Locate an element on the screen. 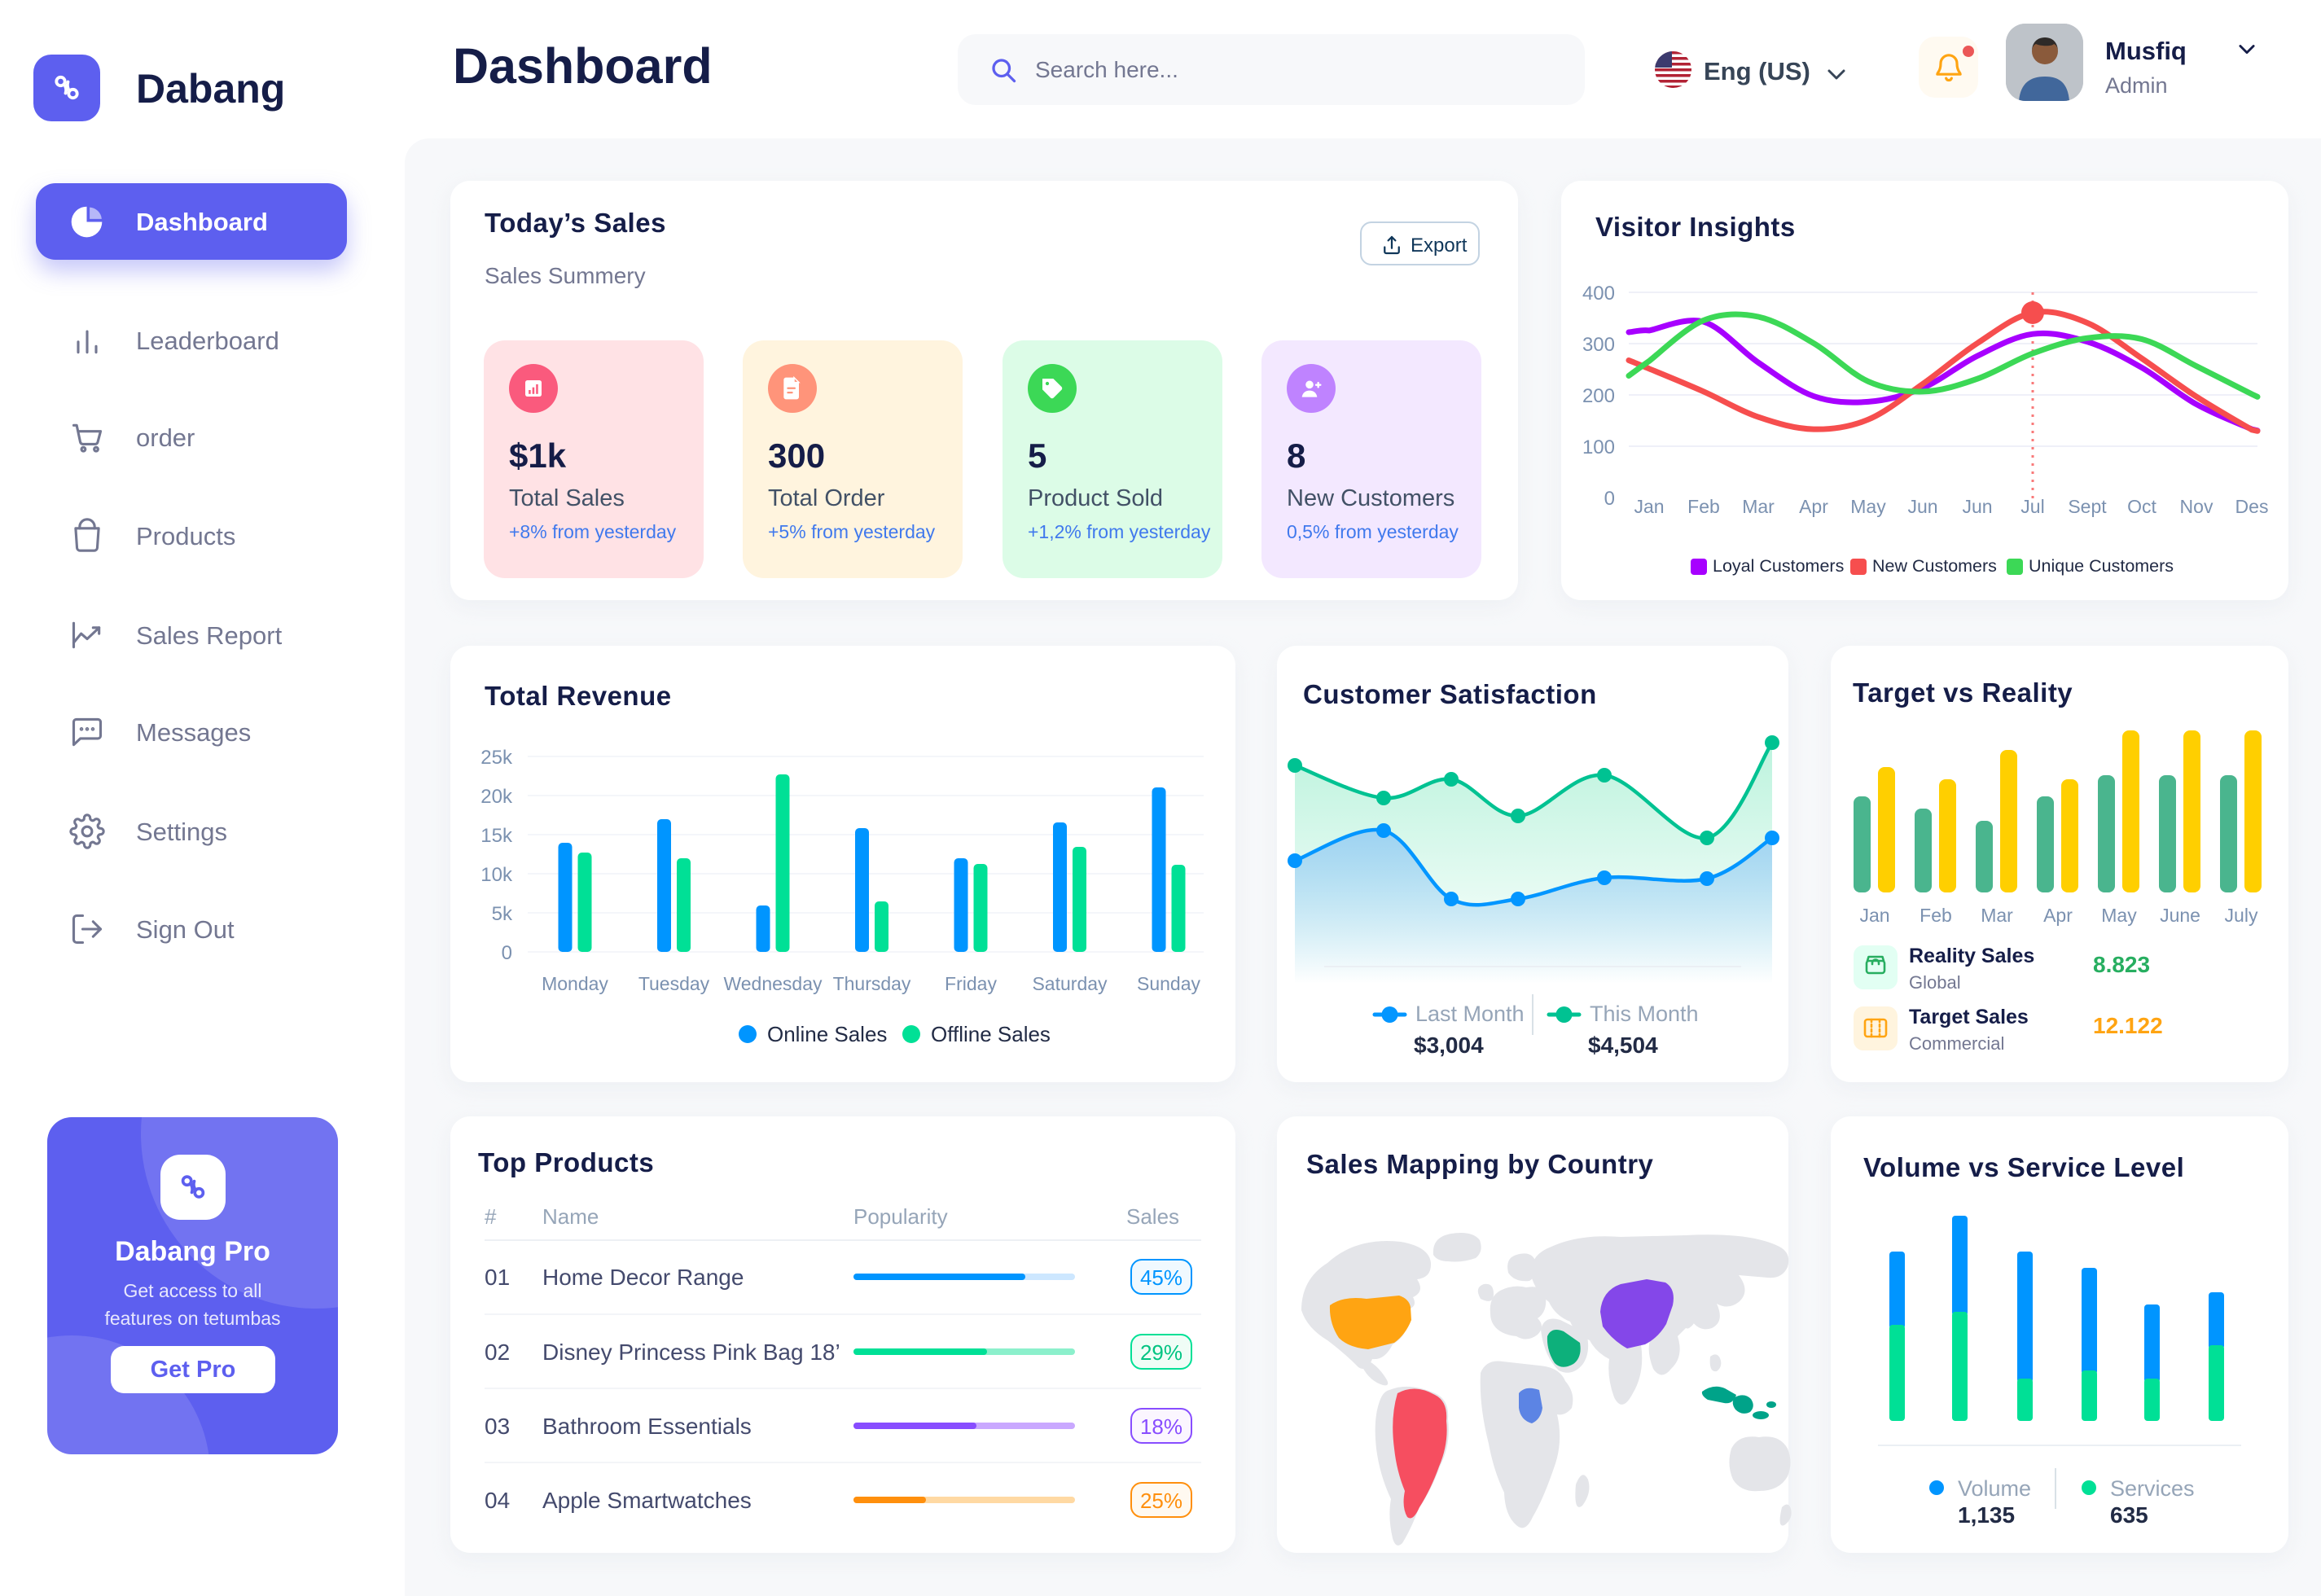 The image size is (2321, 1596). svg-text: New Customers is located at coordinates (1934, 566).